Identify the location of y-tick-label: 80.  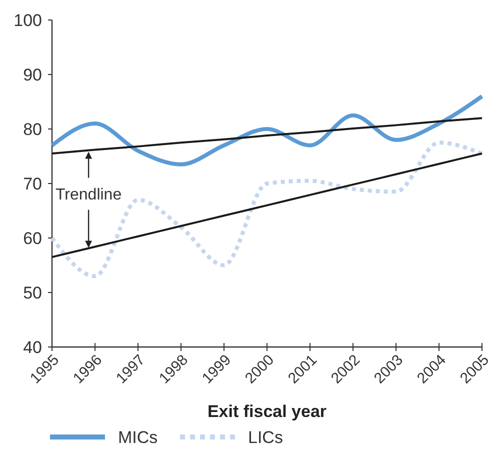
(32, 129).